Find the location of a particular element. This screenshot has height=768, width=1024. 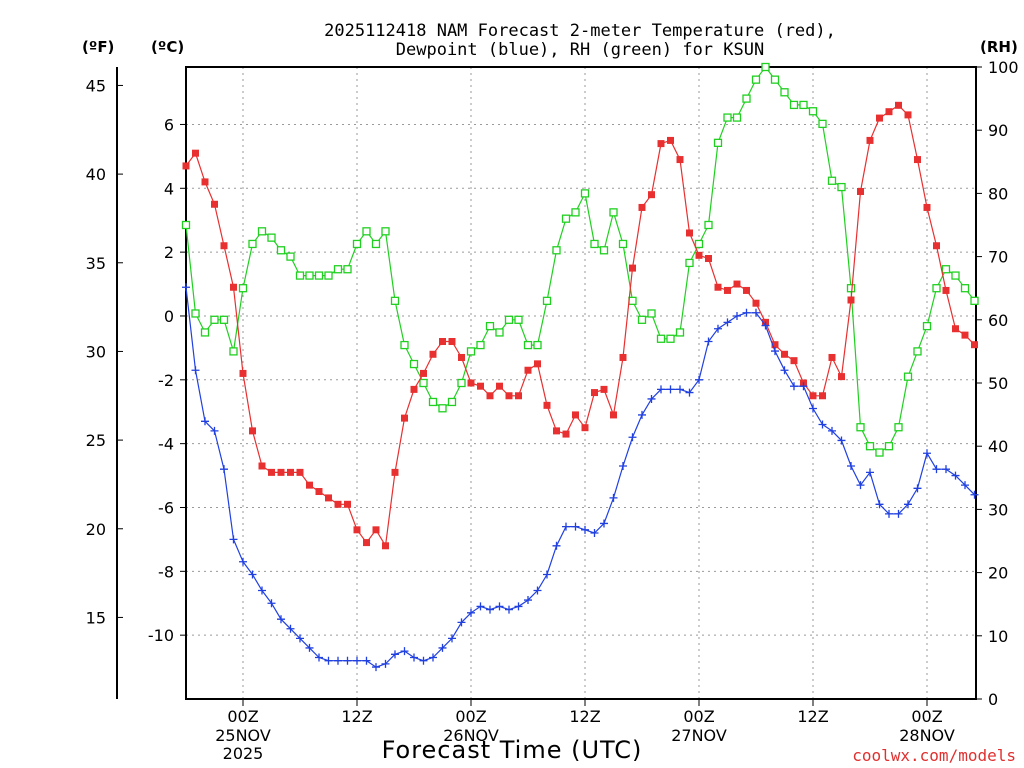

time-tick-date: 27NOV is located at coordinates (699, 735).